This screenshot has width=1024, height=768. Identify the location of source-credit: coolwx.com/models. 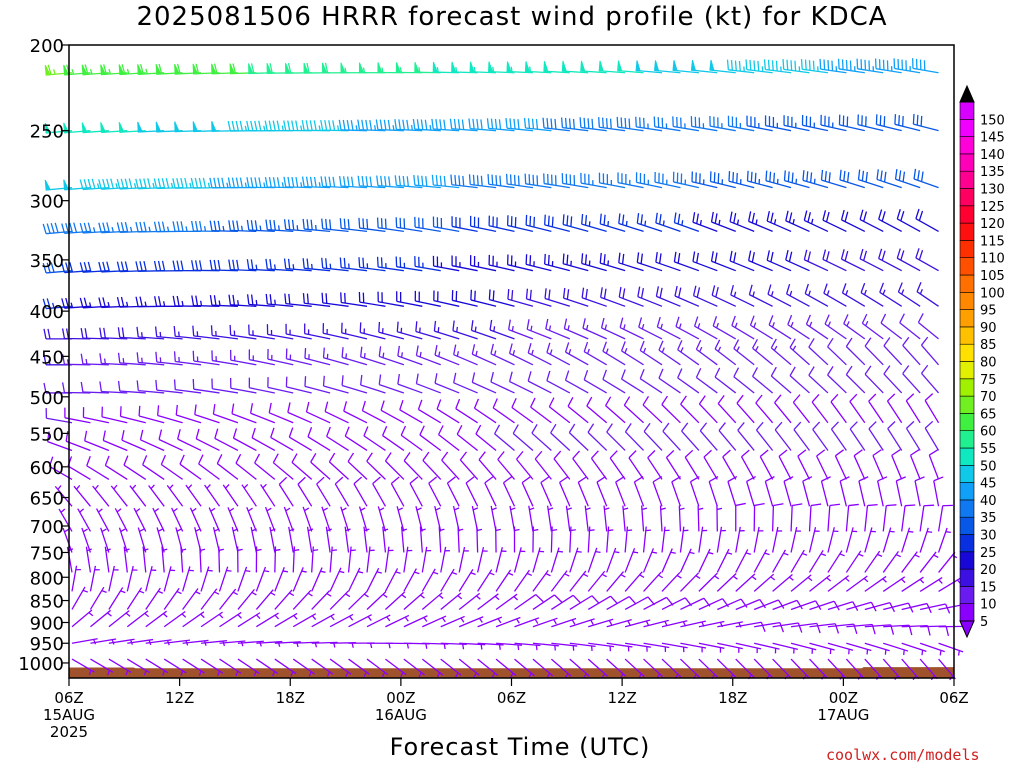
(903, 755).